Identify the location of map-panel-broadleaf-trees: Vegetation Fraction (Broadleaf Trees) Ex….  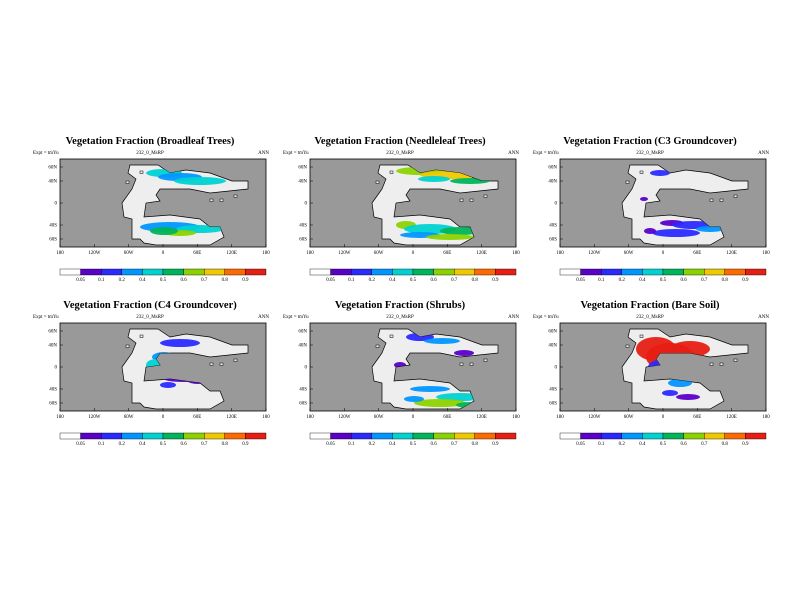
(150, 211).